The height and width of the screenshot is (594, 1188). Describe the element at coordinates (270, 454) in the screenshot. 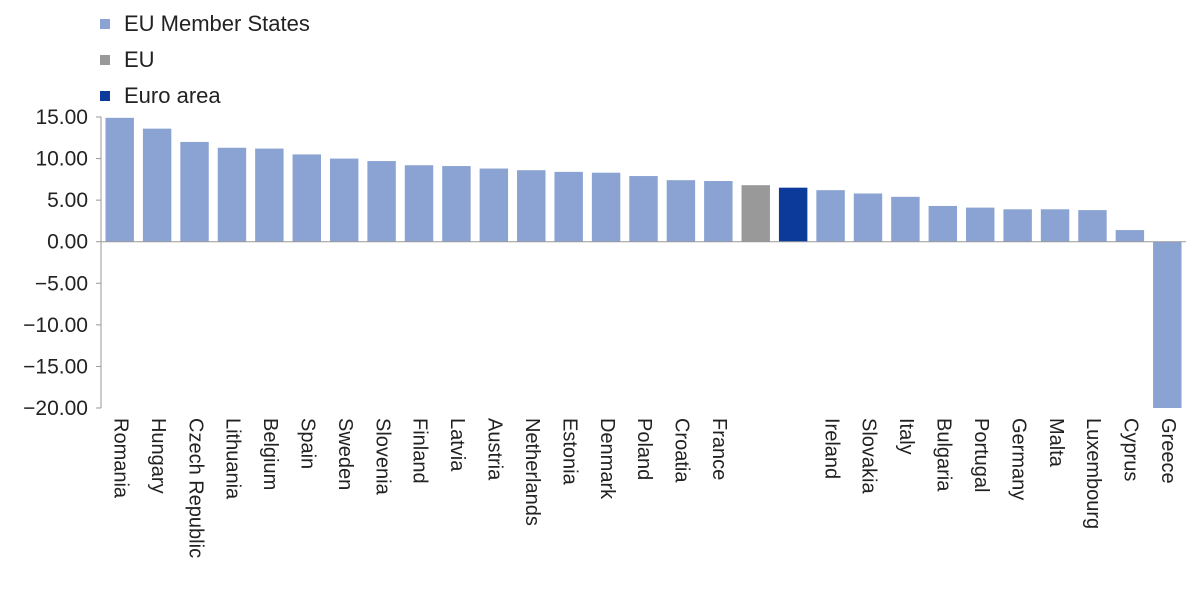

I see `x-tick-label: Belgium` at that location.